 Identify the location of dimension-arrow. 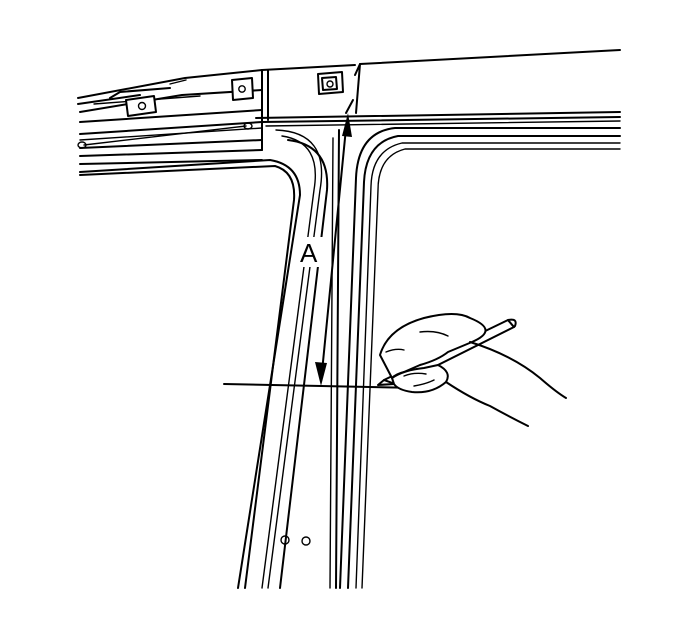
(324, 249).